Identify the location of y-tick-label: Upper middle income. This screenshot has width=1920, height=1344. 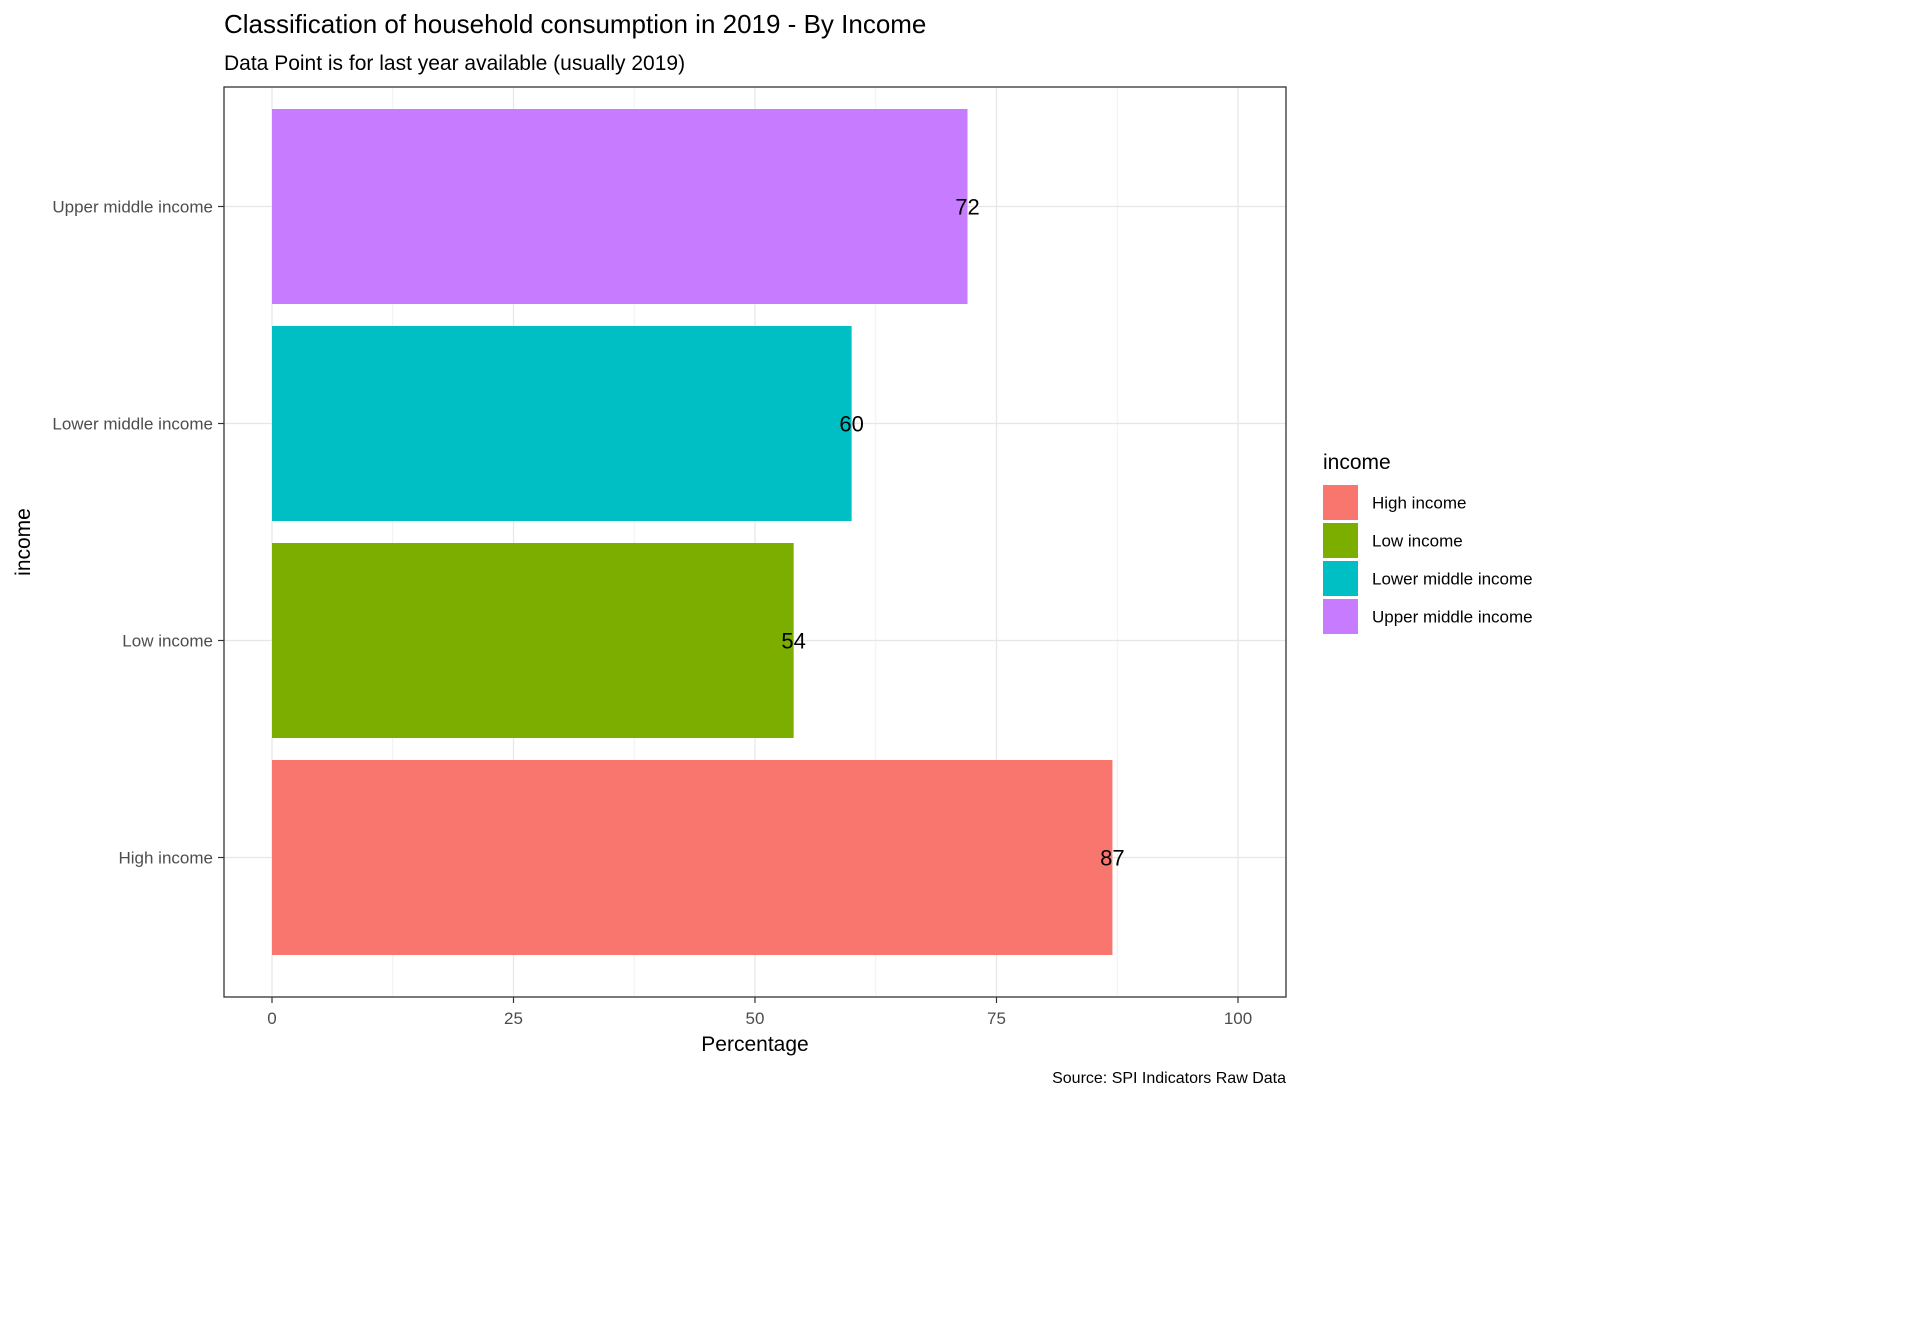
(132, 207).